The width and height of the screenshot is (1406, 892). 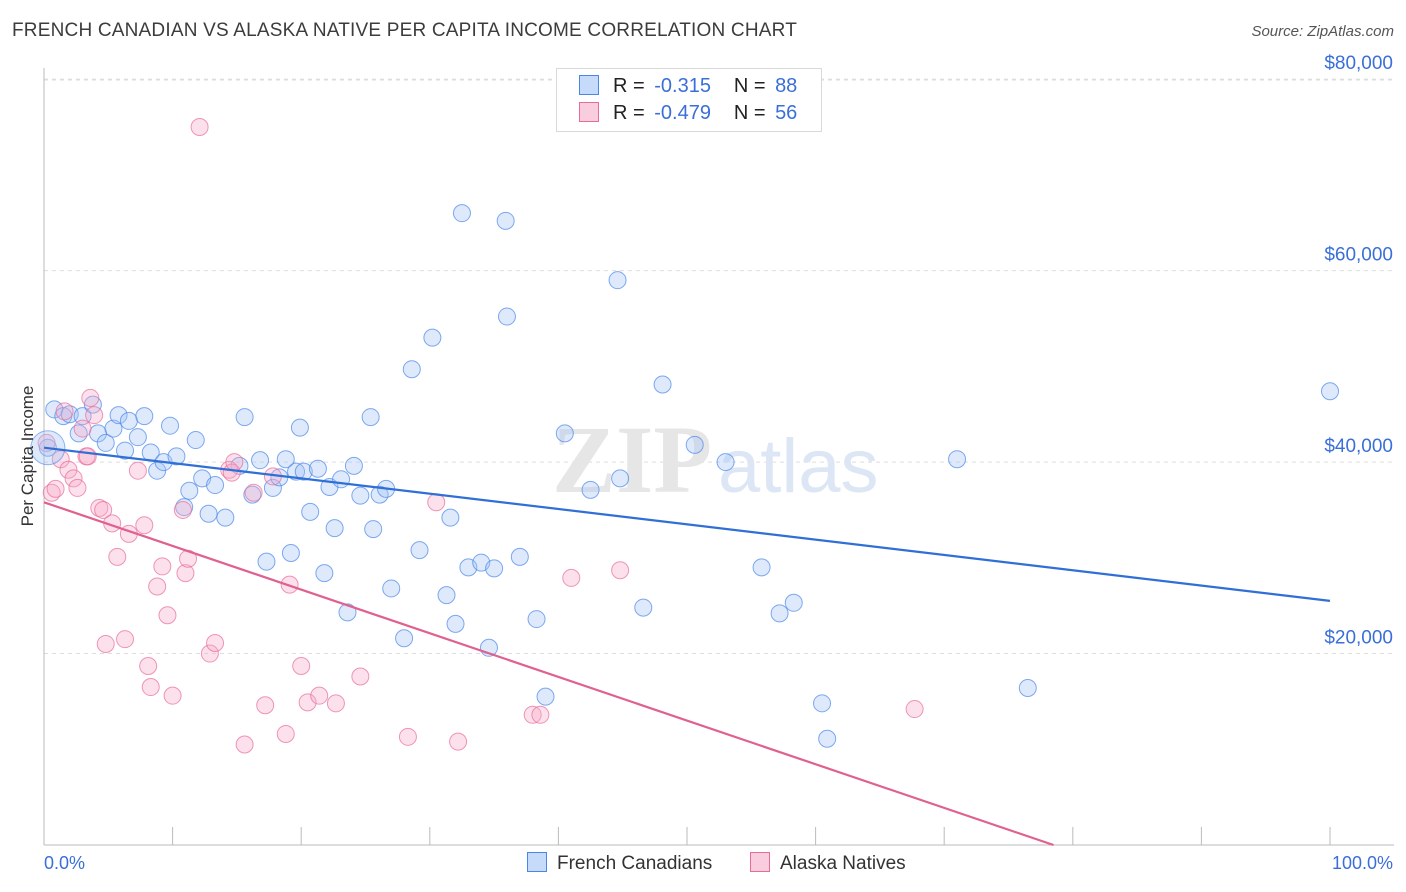 I want to click on legend-item-alaska-natives: Alaska Natives, so click(x=828, y=863).